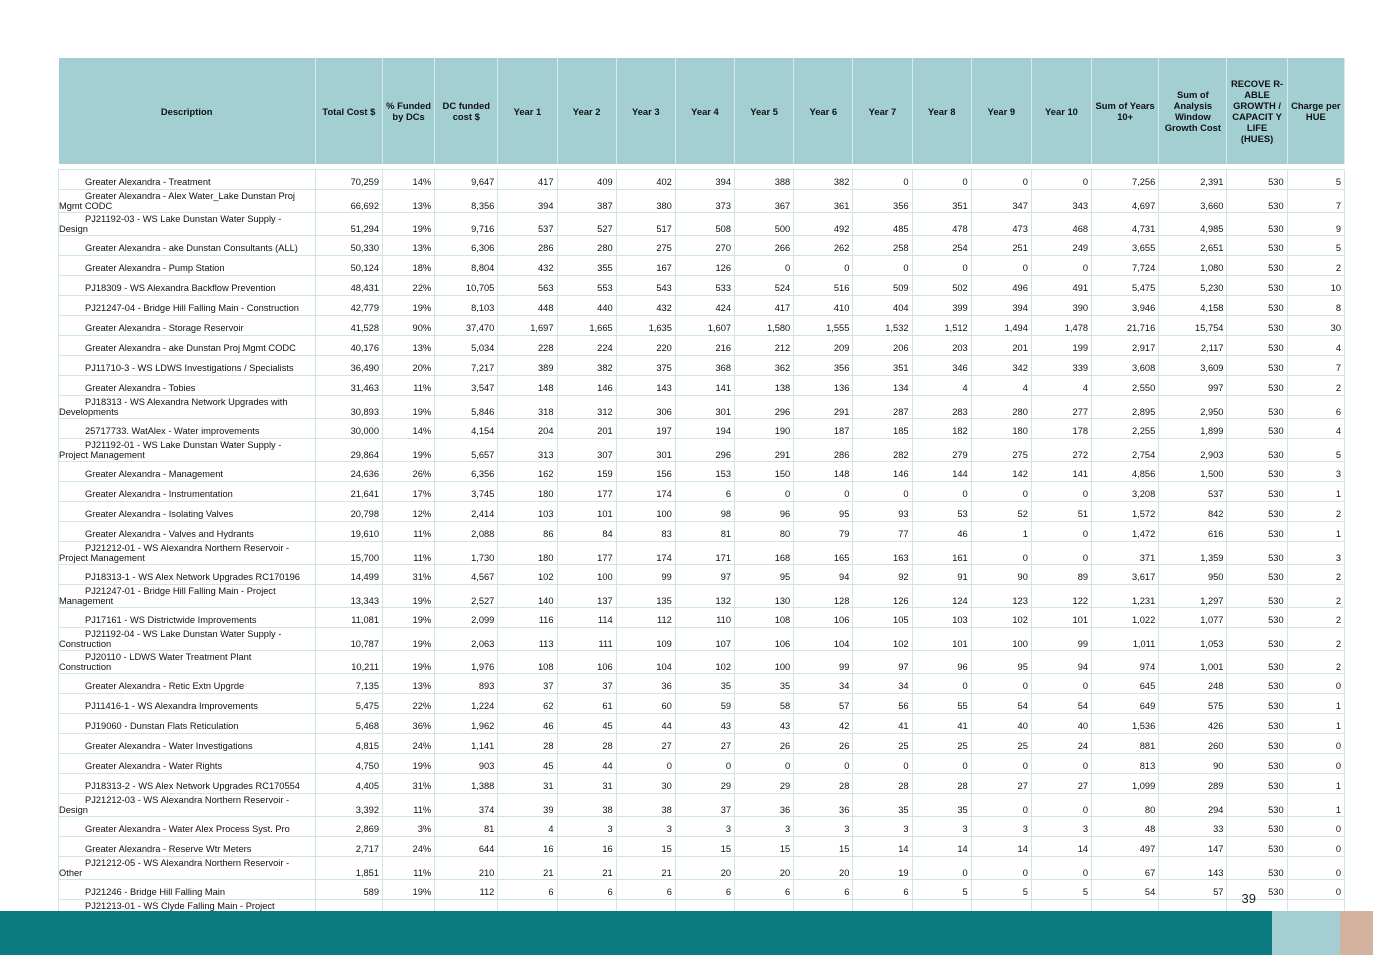  What do you see at coordinates (466, 111) in the screenshot?
I see `column-header: DC funded cost $` at bounding box center [466, 111].